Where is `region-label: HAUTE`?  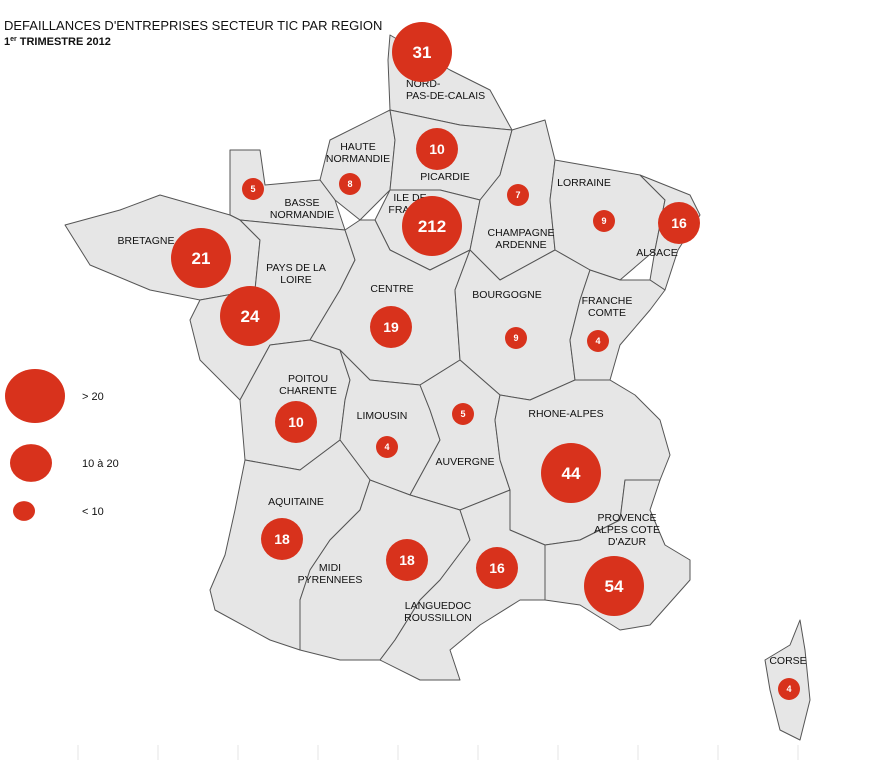 region-label: HAUTE is located at coordinates (358, 147).